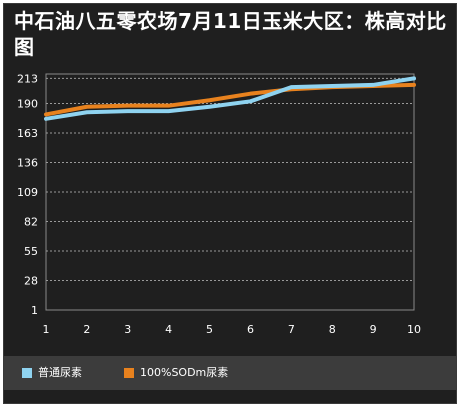 This screenshot has height=408, width=460. I want to click on y-tick-label: 136, so click(27, 163).